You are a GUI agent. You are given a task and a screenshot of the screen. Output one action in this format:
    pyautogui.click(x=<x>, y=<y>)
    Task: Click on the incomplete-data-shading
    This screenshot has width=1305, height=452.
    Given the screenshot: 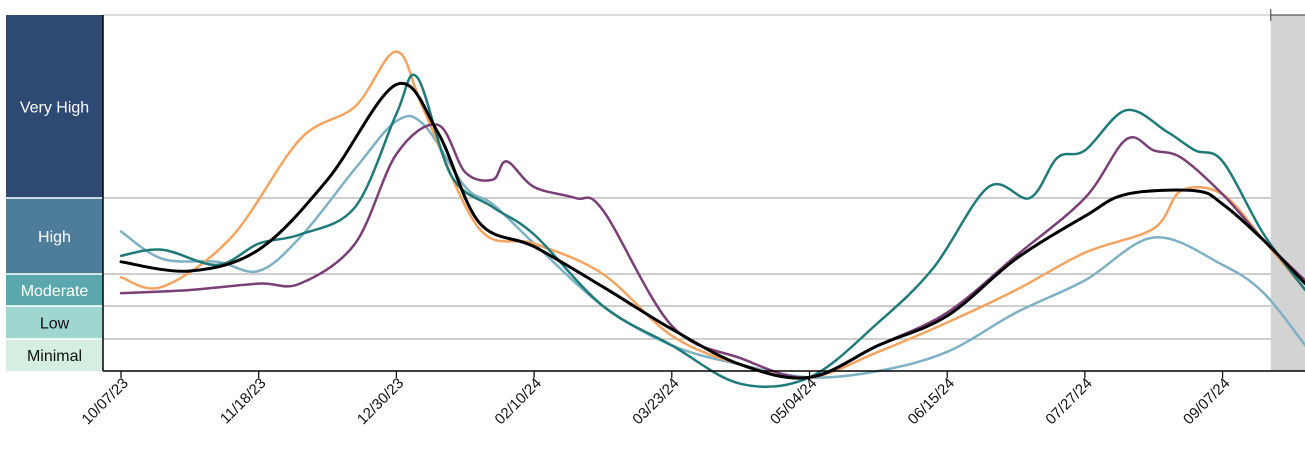 What is the action you would take?
    pyautogui.click(x=1287, y=193)
    